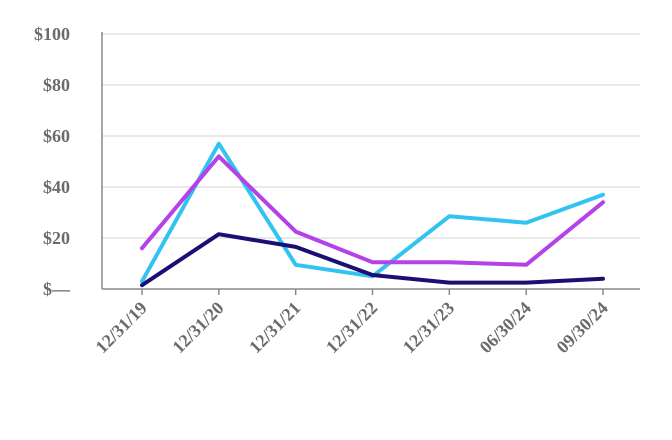  What do you see at coordinates (52, 161) in the screenshot?
I see `y-tick-labels: $— $20 $40 $60 $80 $100` at bounding box center [52, 161].